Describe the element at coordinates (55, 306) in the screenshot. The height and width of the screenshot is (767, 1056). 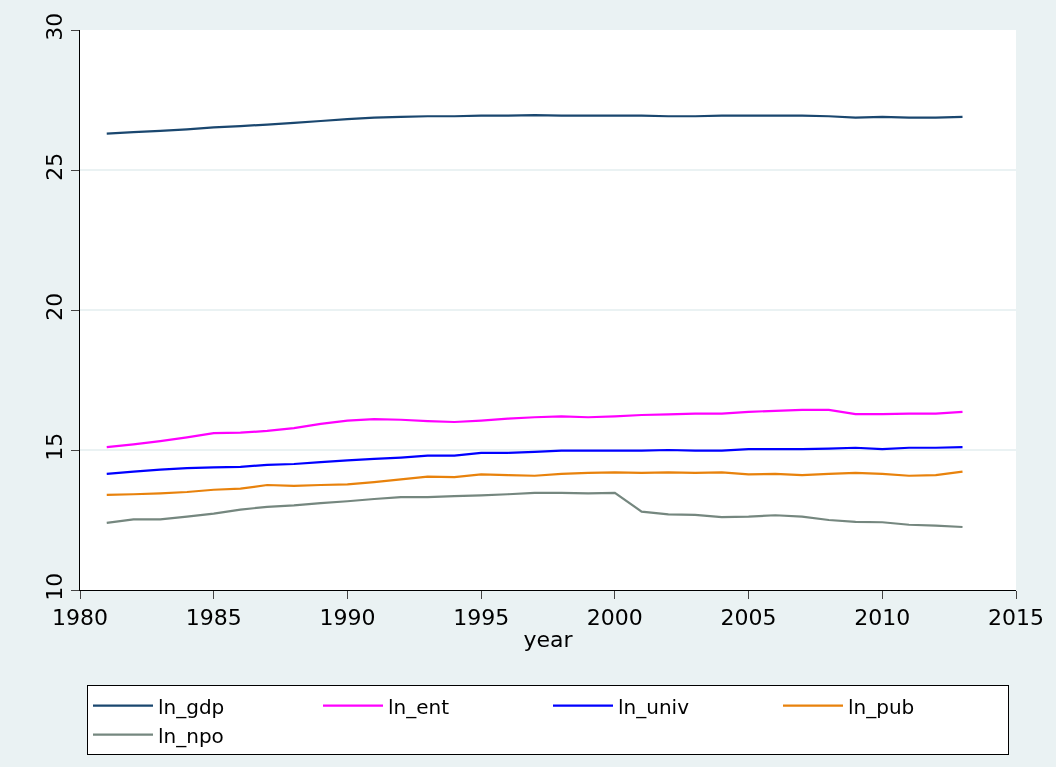
I see `y-tick-label: 20` at that location.